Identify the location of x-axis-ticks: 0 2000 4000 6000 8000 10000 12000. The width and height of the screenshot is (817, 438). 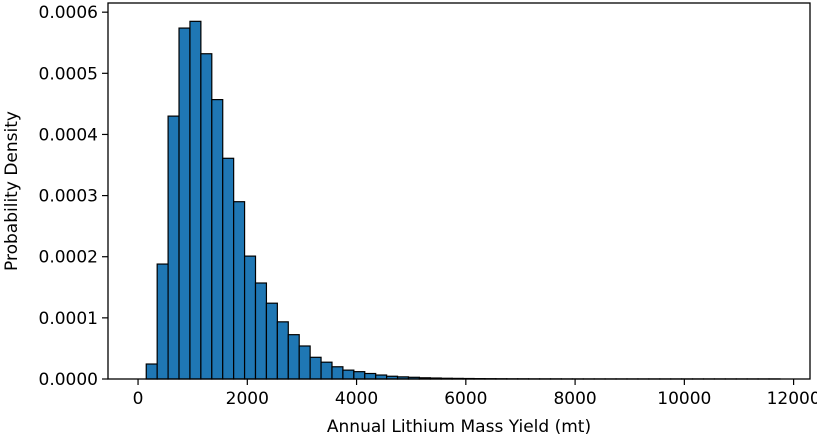
(475, 394).